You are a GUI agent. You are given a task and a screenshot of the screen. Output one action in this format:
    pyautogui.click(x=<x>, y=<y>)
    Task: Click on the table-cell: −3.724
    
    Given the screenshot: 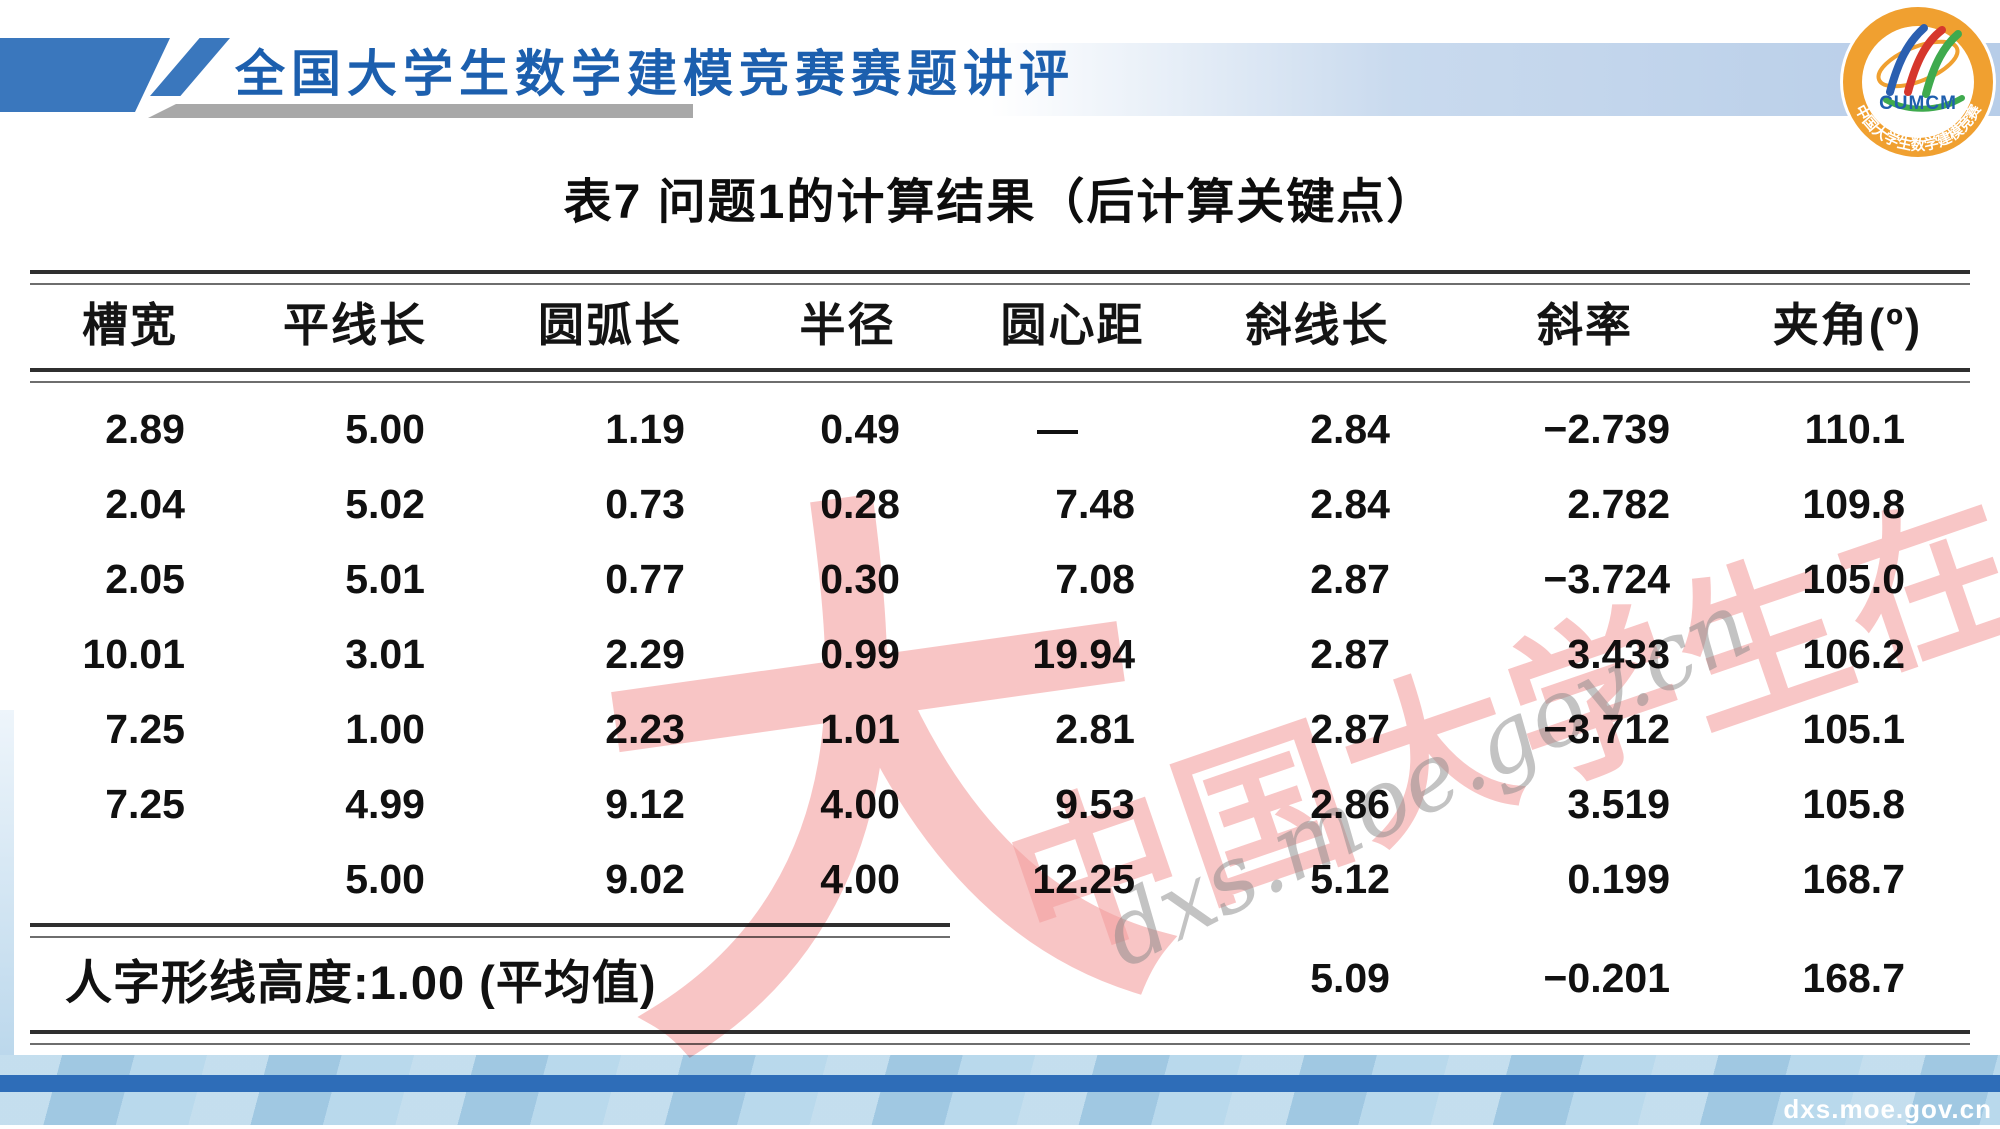 What is the action you would take?
    pyautogui.click(x=1606, y=579)
    